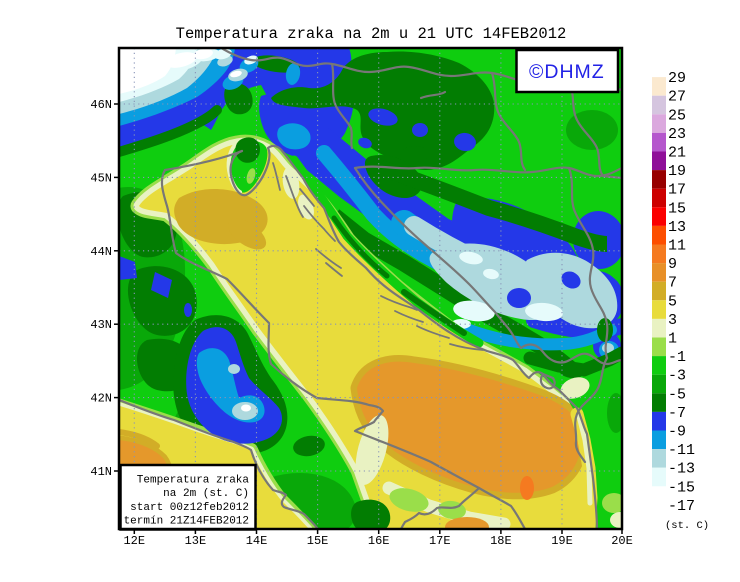 The height and width of the screenshot is (582, 740). What do you see at coordinates (622, 541) in the screenshot?
I see `svg-text: 20E` at bounding box center [622, 541].